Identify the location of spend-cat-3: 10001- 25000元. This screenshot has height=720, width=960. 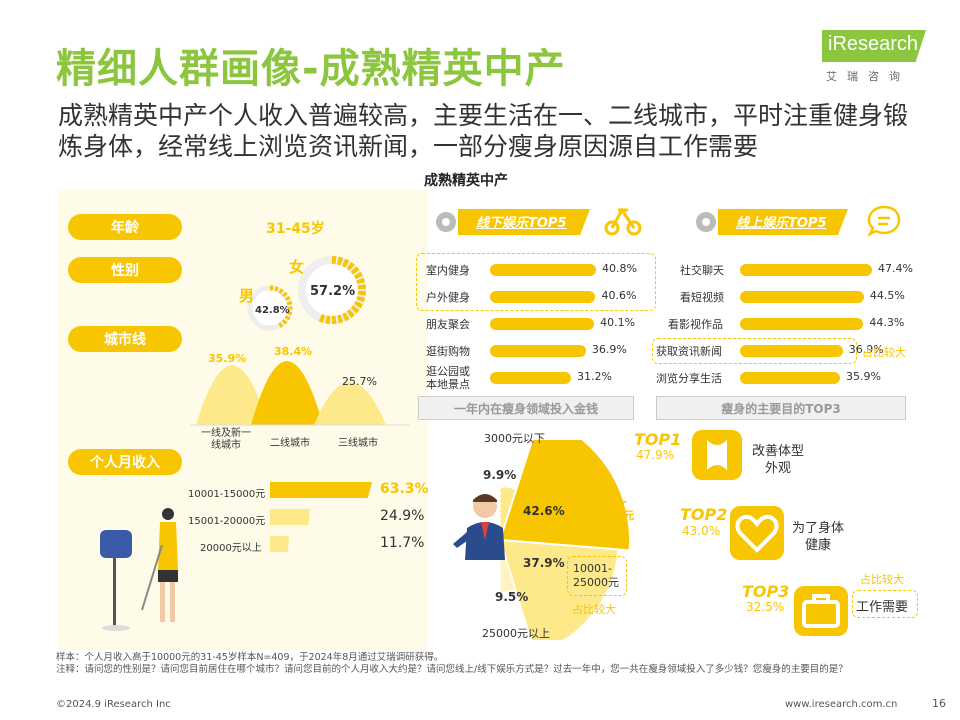
(596, 575).